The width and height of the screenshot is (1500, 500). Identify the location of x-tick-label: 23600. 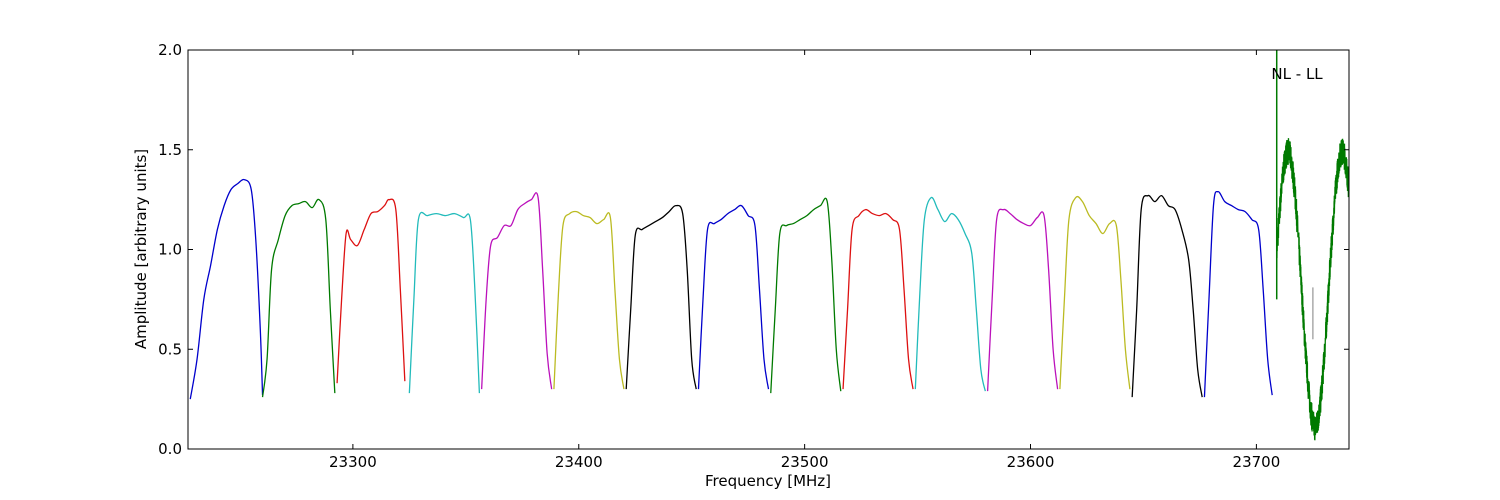
(1031, 462).